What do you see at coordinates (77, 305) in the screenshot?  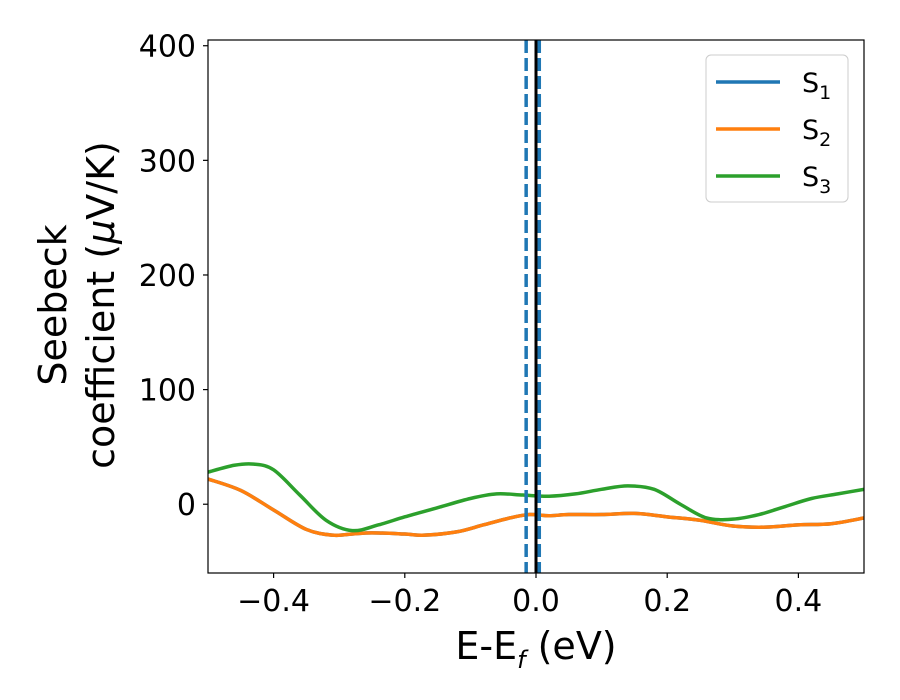 I see `y-axis-title: Seebeck coefficient (μV/K)` at bounding box center [77, 305].